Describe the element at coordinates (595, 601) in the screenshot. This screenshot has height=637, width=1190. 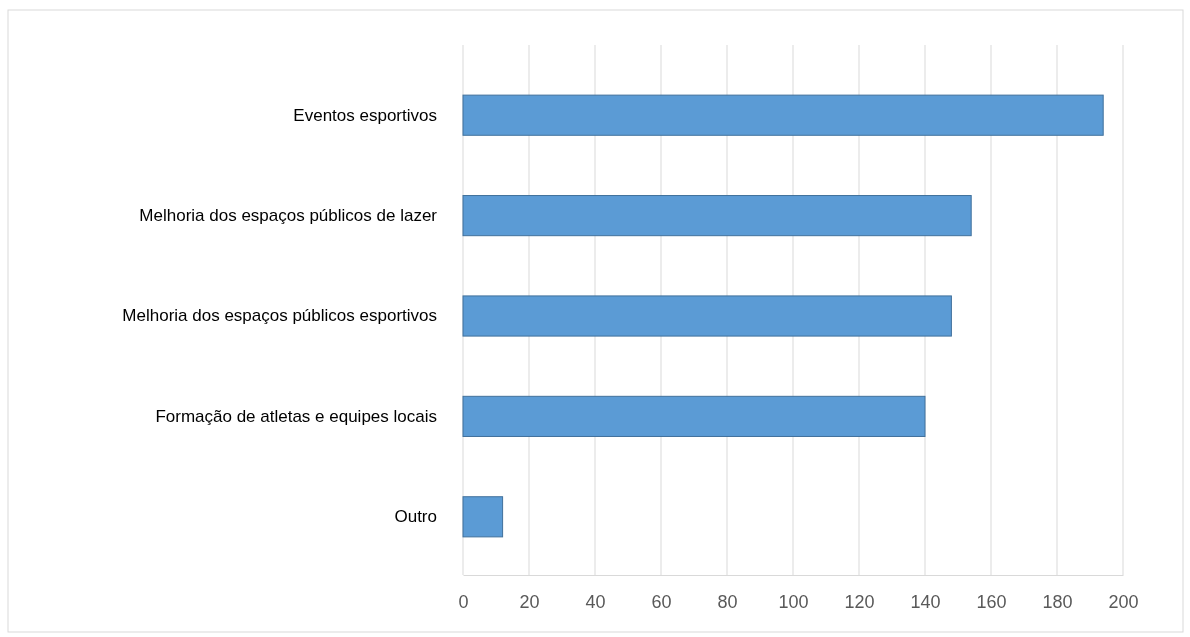
I see `x-tick-label: 40` at that location.